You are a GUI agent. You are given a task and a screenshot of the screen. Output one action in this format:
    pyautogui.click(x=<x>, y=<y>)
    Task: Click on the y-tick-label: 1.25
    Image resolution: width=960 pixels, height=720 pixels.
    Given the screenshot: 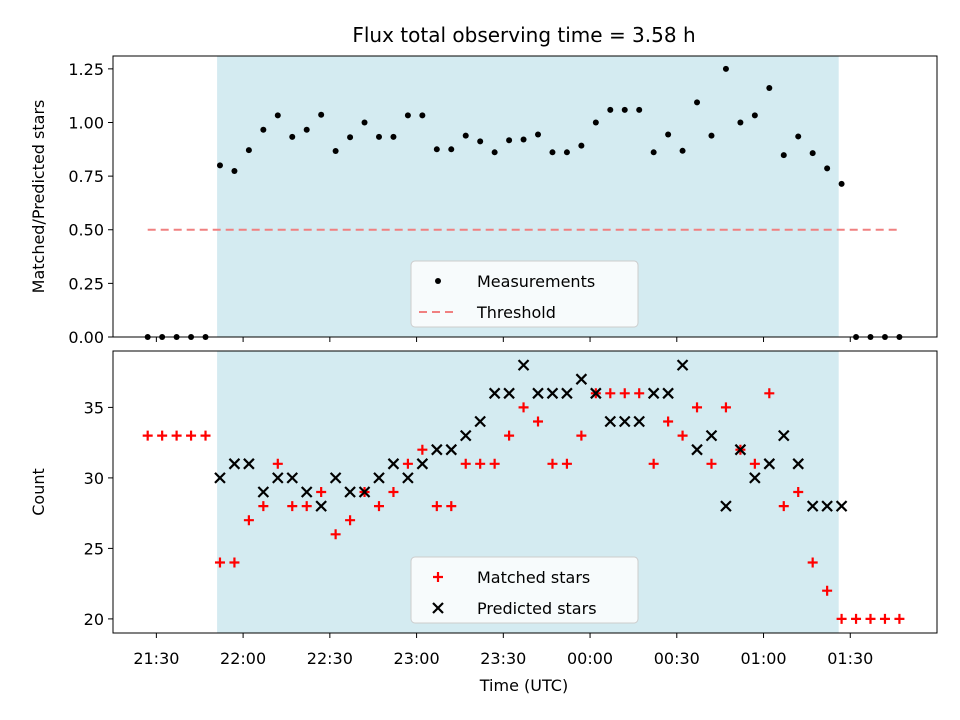 What is the action you would take?
    pyautogui.click(x=86, y=69)
    